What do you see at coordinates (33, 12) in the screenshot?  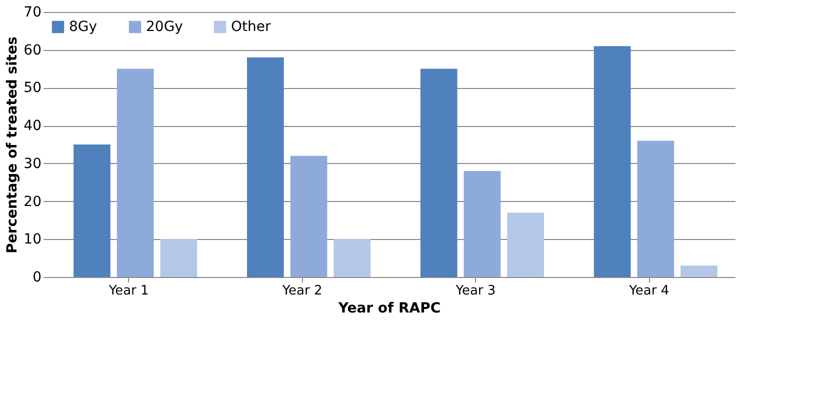 I see `y-tick-label: 70` at bounding box center [33, 12].